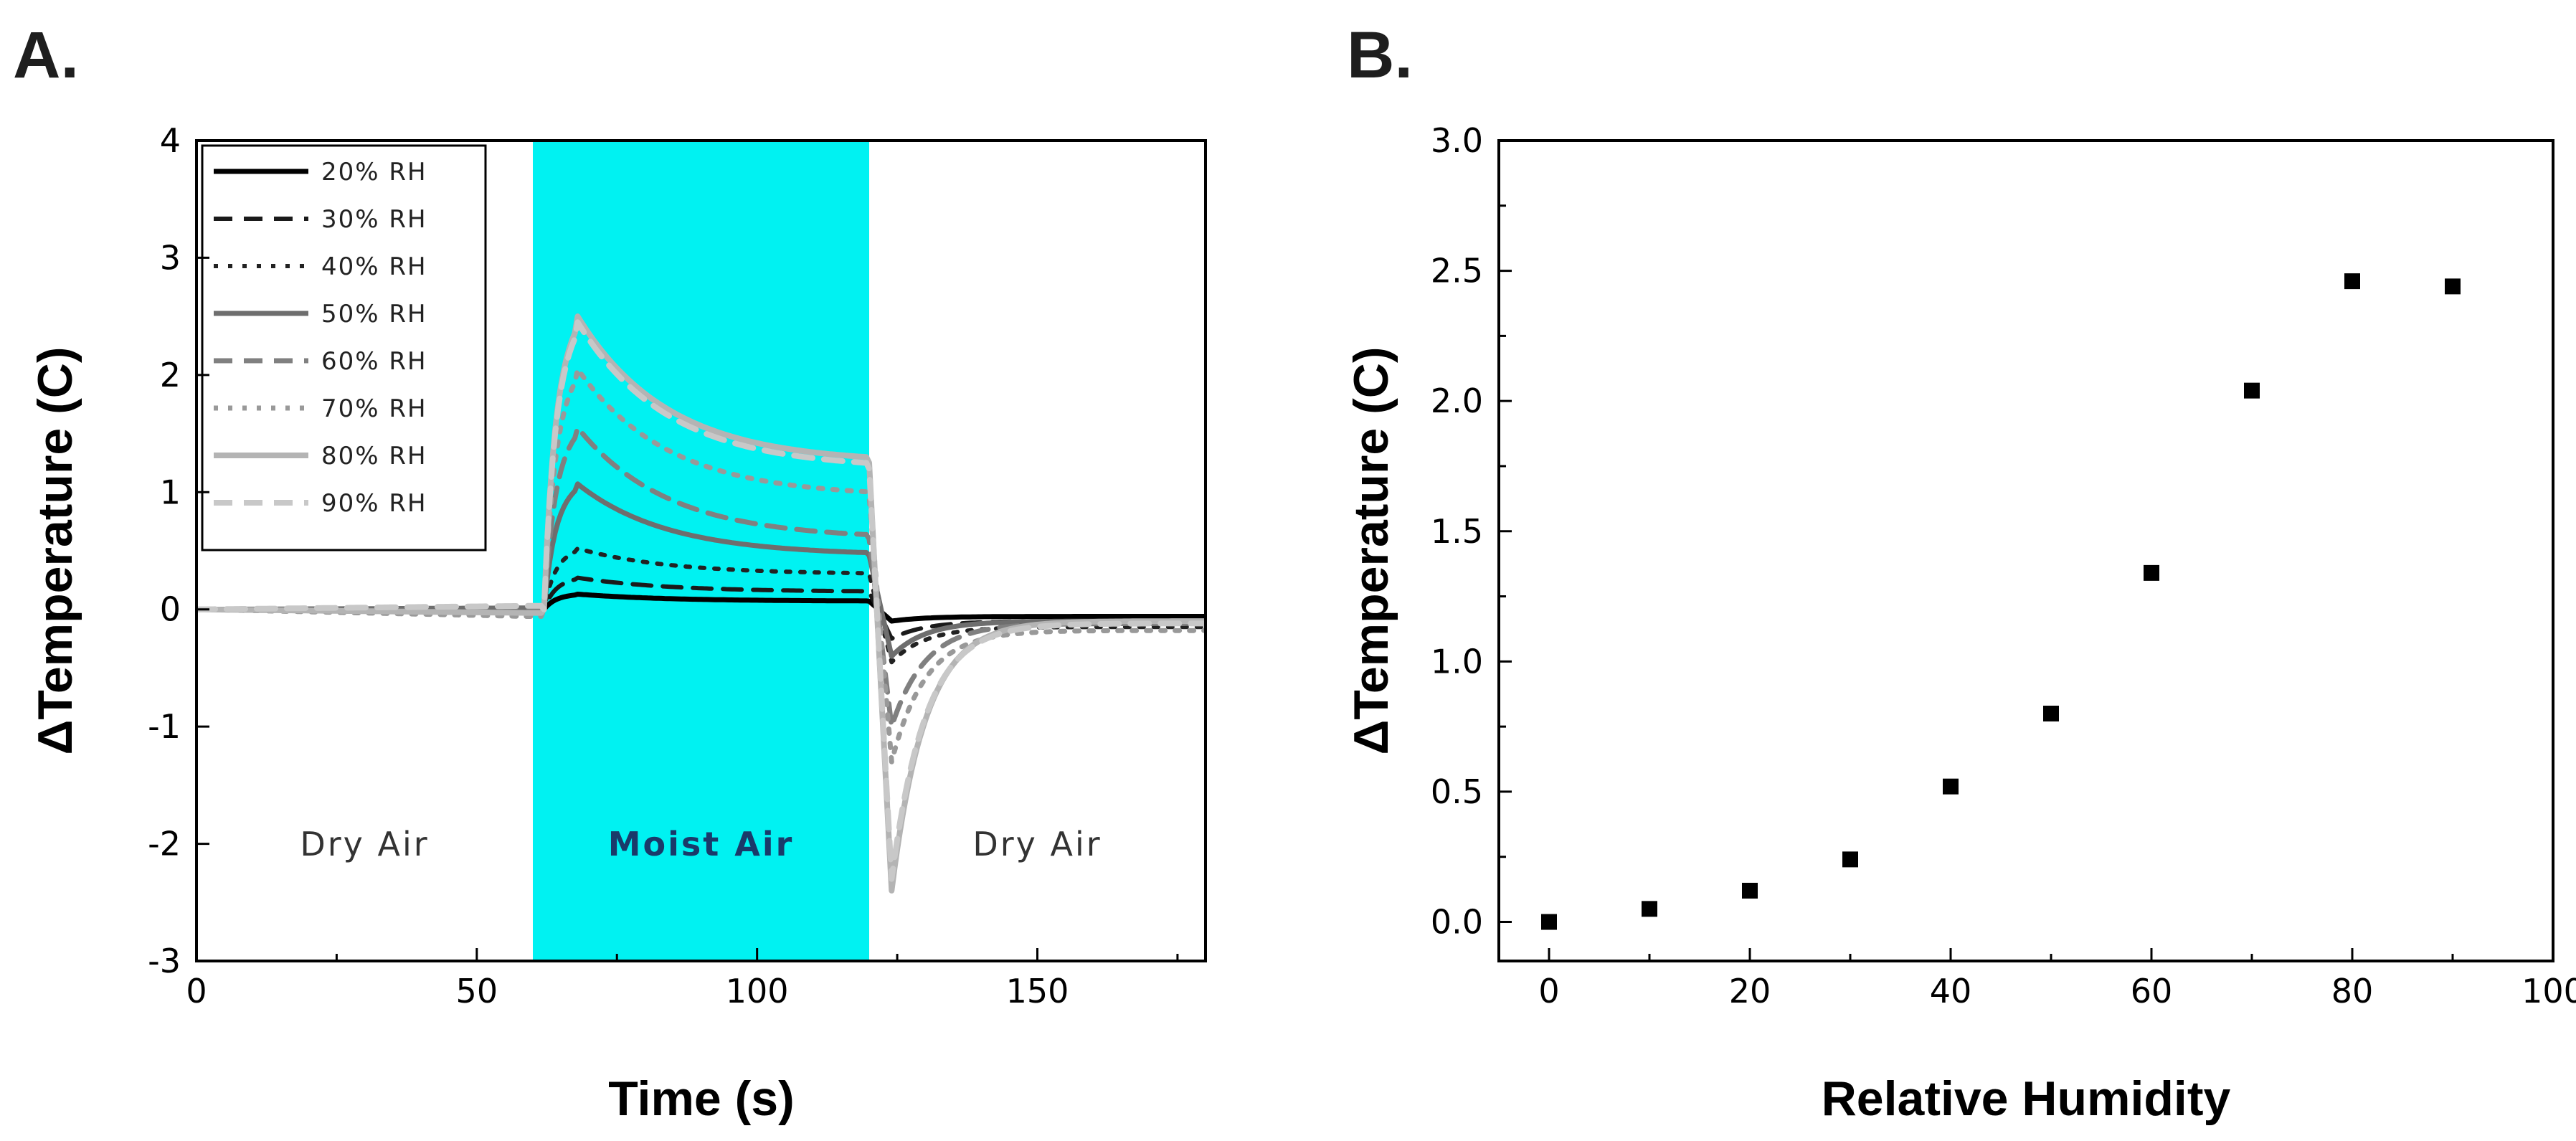 This screenshot has width=2576, height=1141. What do you see at coordinates (1371, 550) in the screenshot?
I see `y-axis-title-b: ΔTemperature (C)` at bounding box center [1371, 550].